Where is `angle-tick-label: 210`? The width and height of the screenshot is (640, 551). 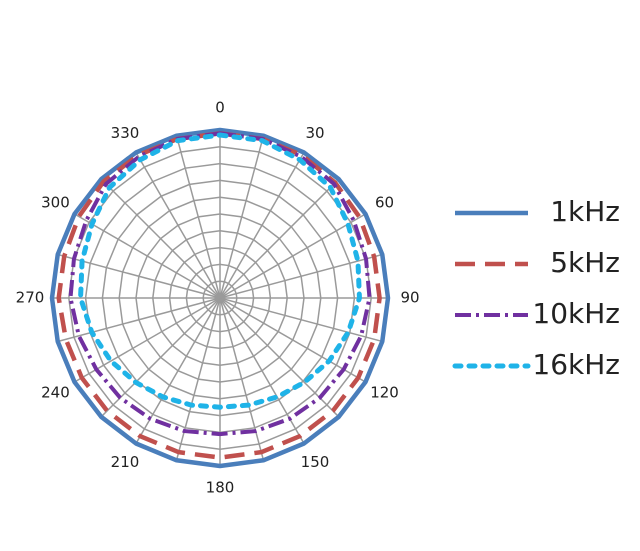
angle-tick-label: 210 is located at coordinates (125, 462).